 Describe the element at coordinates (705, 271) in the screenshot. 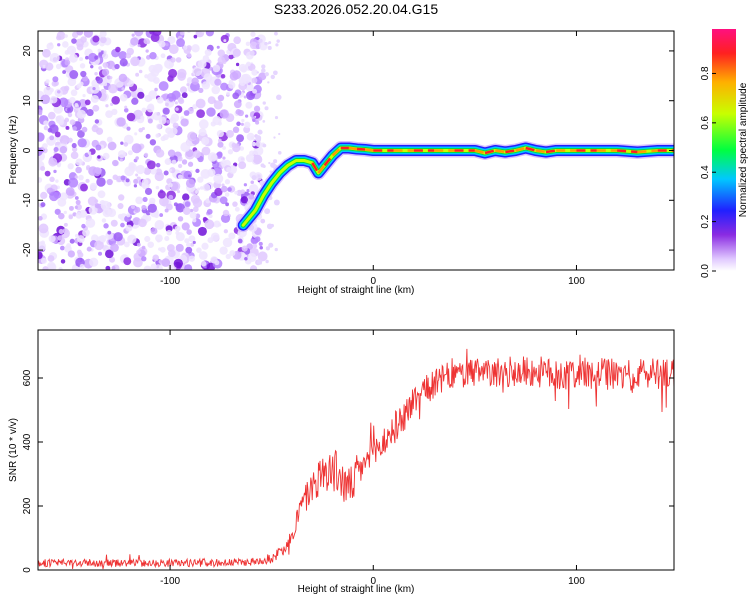

I see `colorbar-tick-label: 0.0` at that location.